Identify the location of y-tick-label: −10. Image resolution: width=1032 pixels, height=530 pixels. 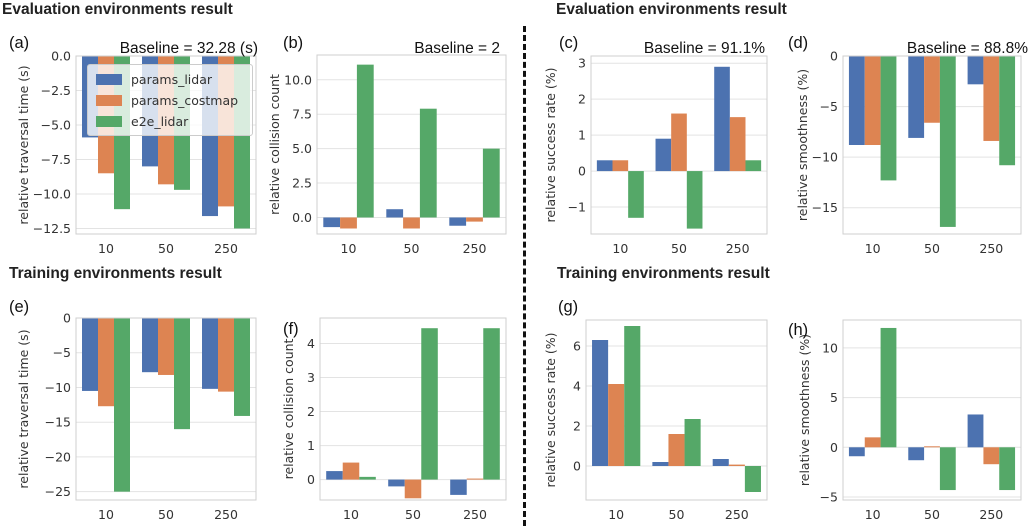
(825, 157).